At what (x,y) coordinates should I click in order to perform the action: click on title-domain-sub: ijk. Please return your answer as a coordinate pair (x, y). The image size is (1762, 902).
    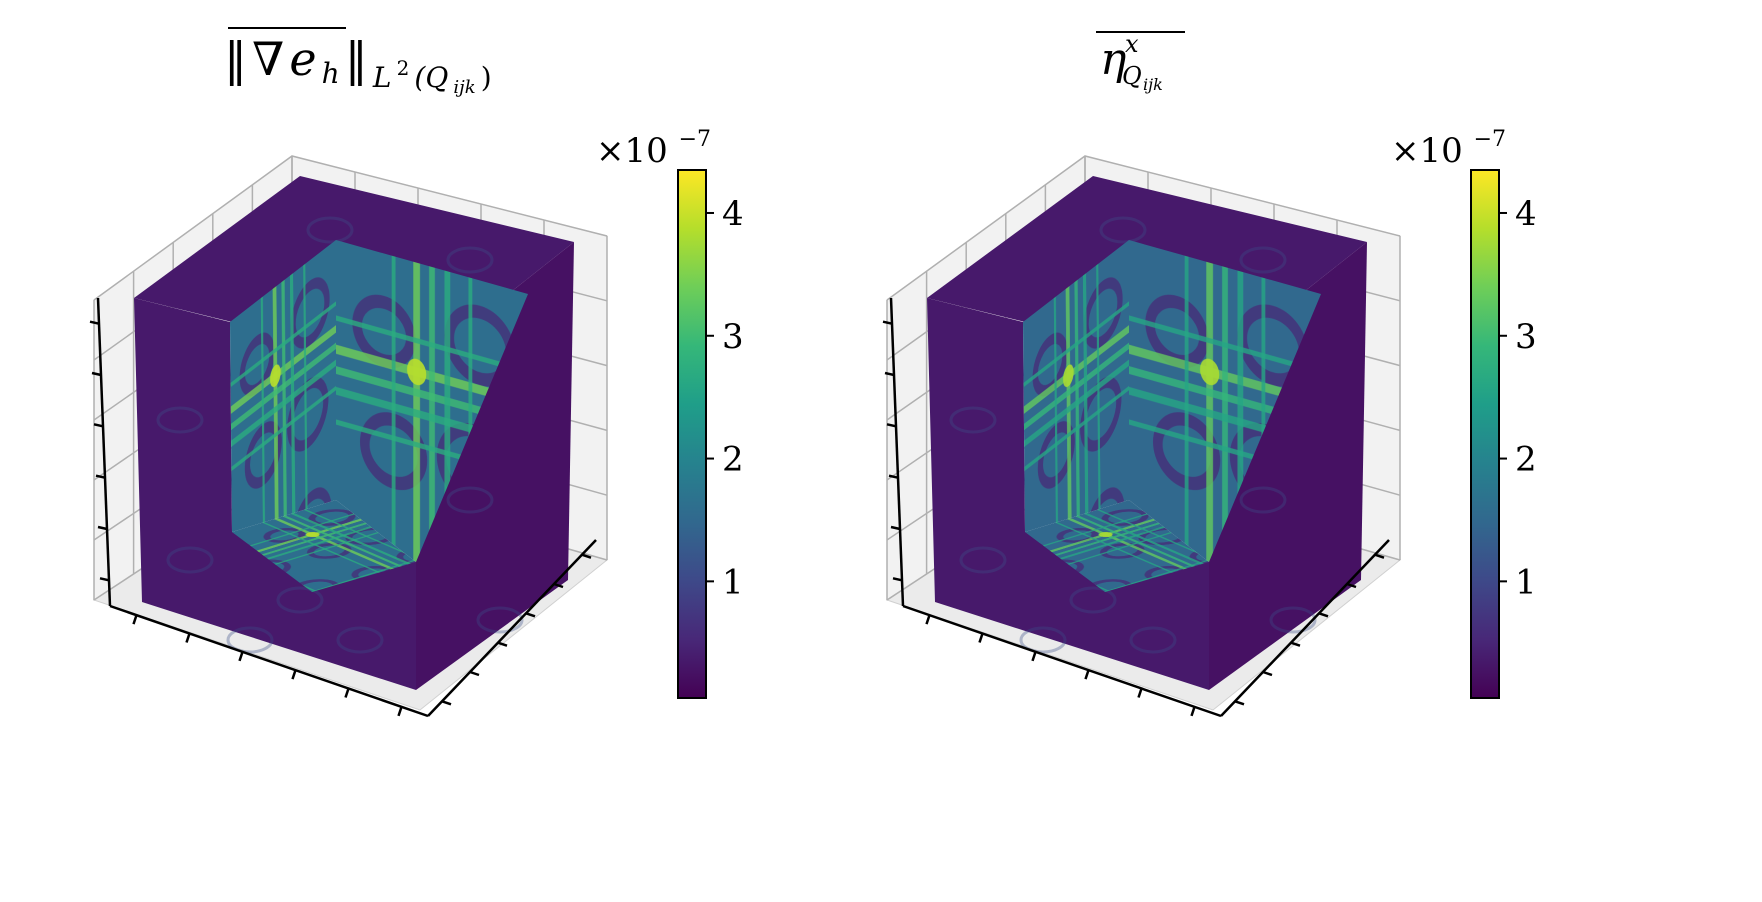
    Looking at the image, I should click on (464, 87).